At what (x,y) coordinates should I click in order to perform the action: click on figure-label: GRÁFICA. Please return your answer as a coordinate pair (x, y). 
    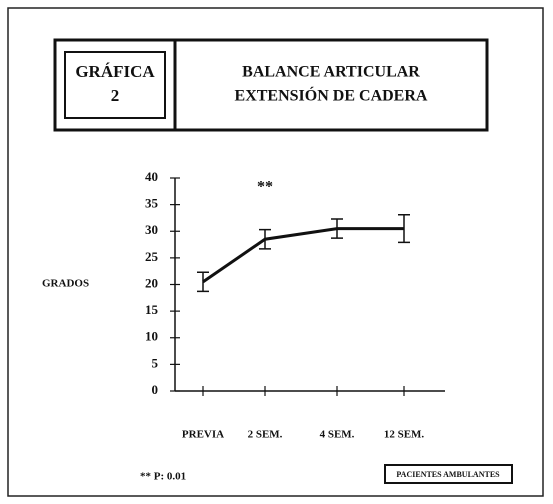
    Looking at the image, I should click on (115, 71).